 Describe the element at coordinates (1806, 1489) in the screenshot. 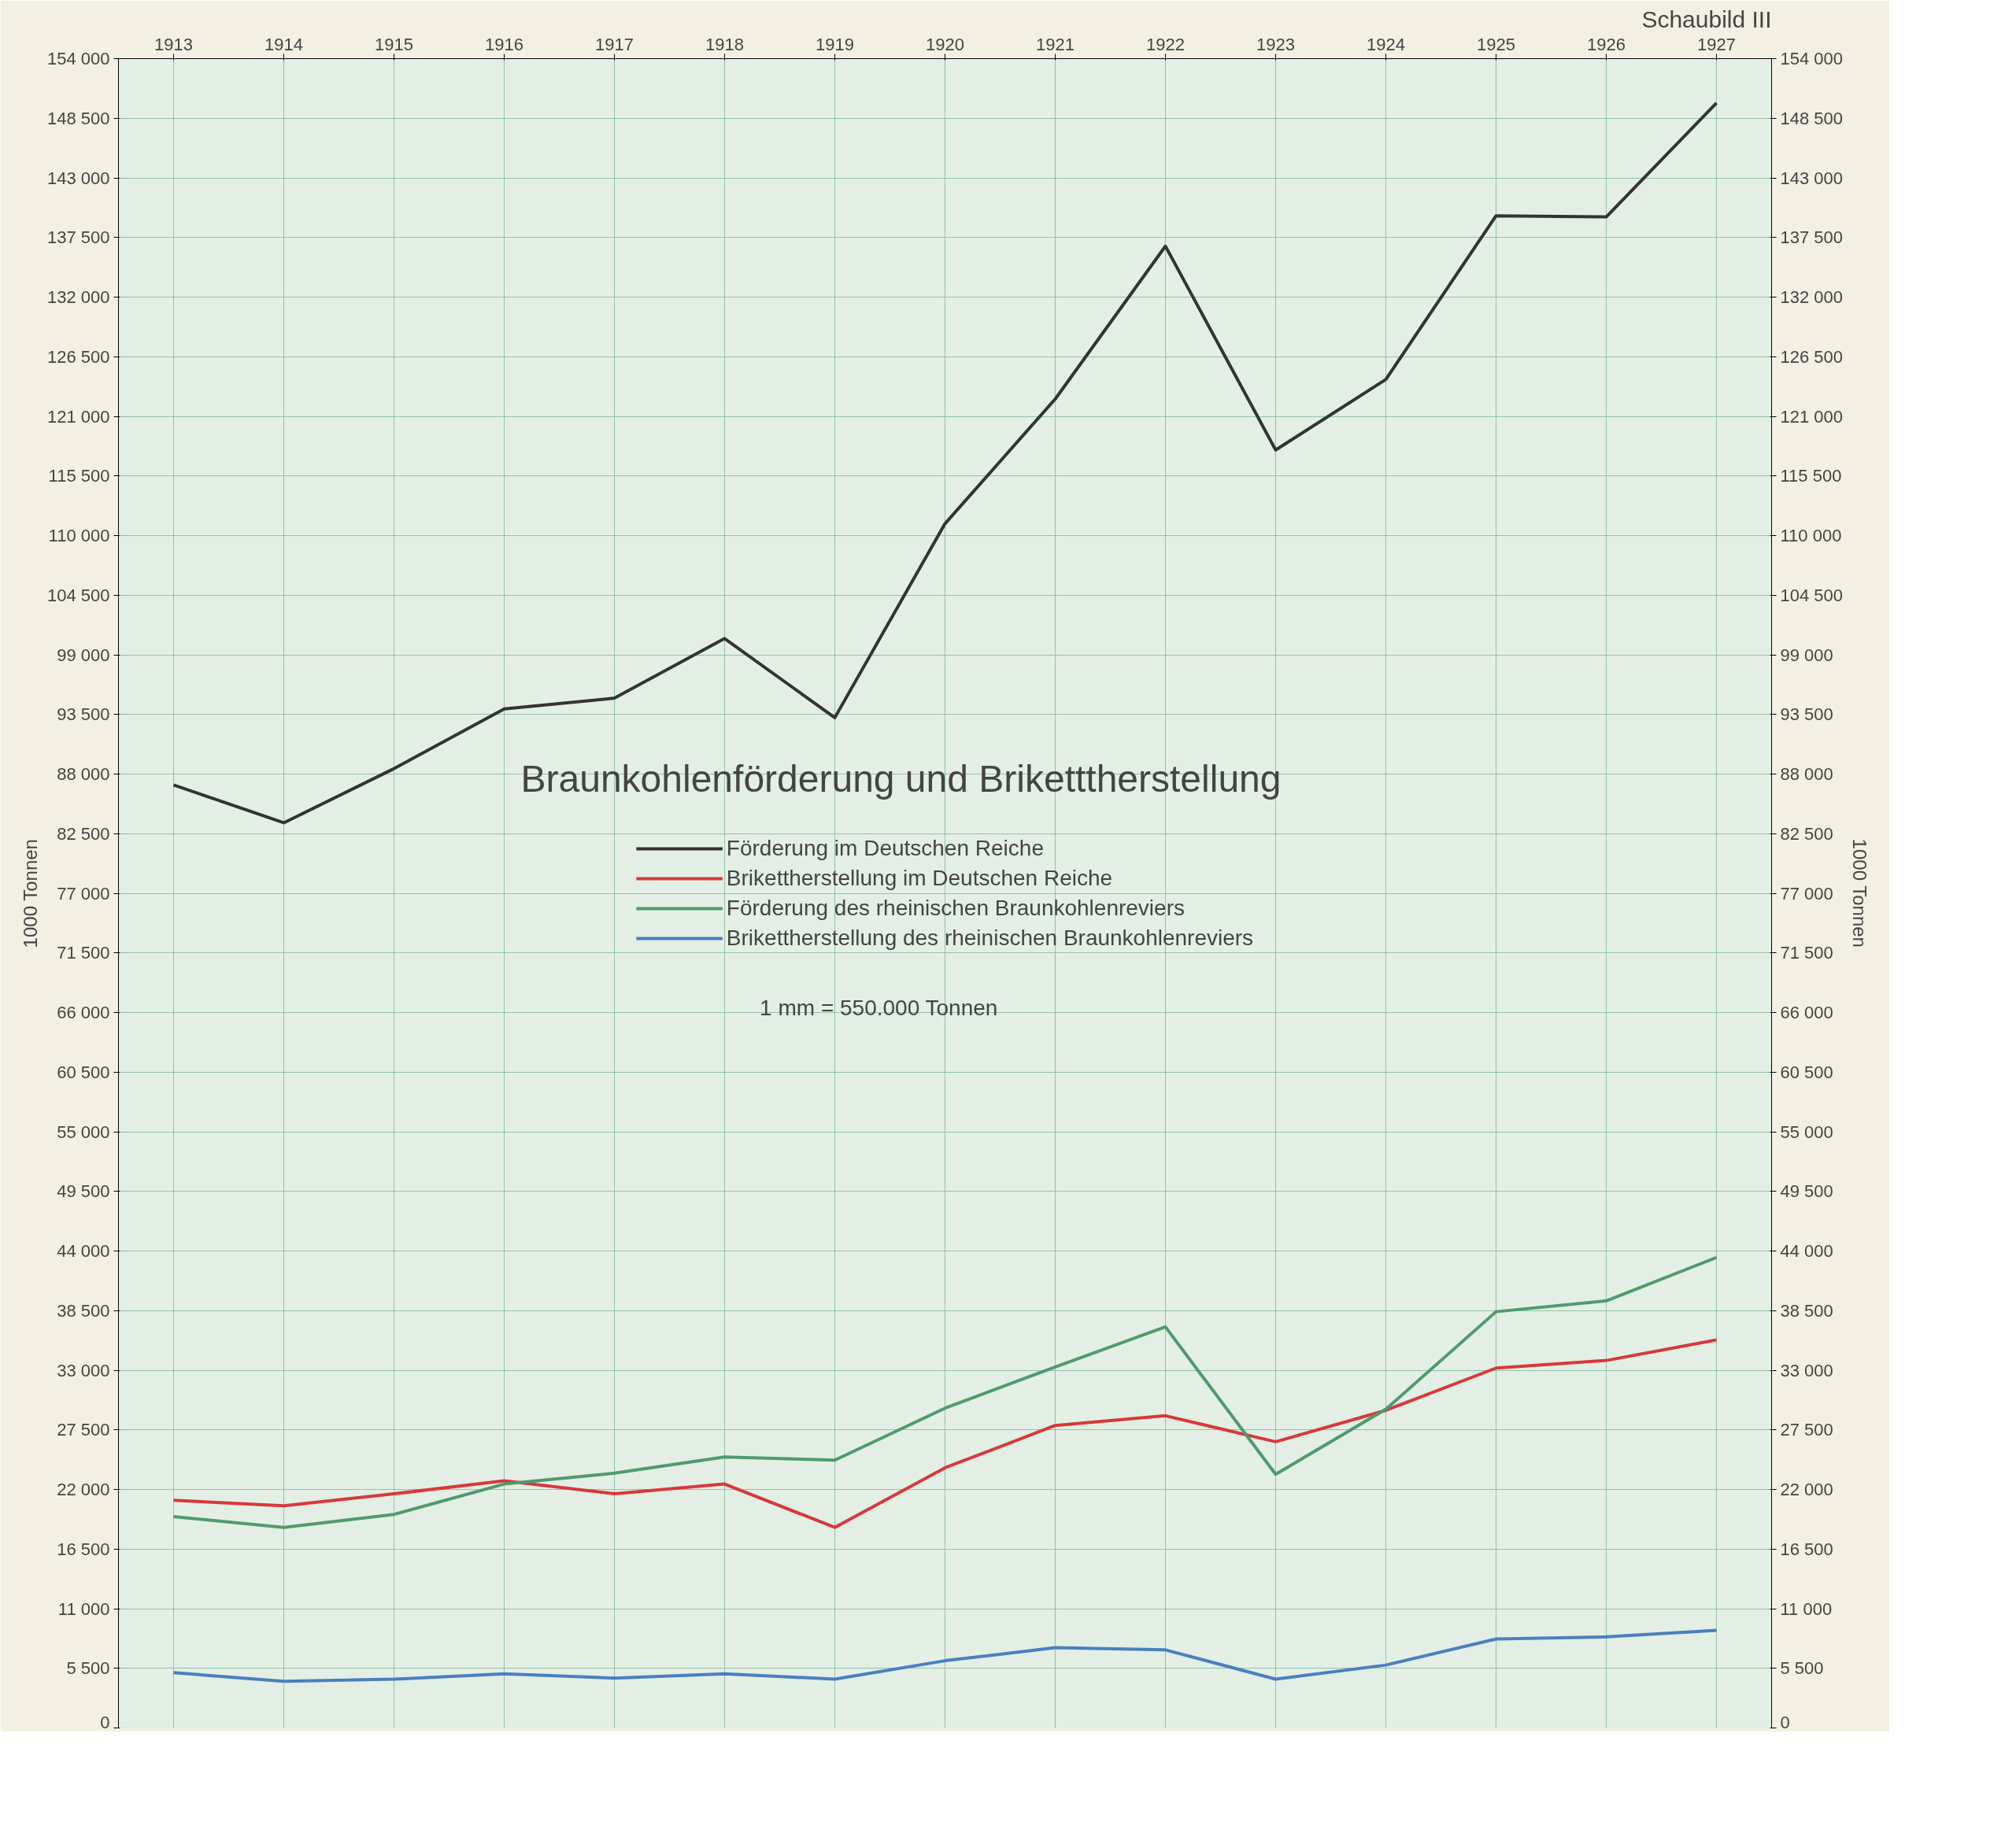

I see `y2-tick-label: 22 000` at that location.